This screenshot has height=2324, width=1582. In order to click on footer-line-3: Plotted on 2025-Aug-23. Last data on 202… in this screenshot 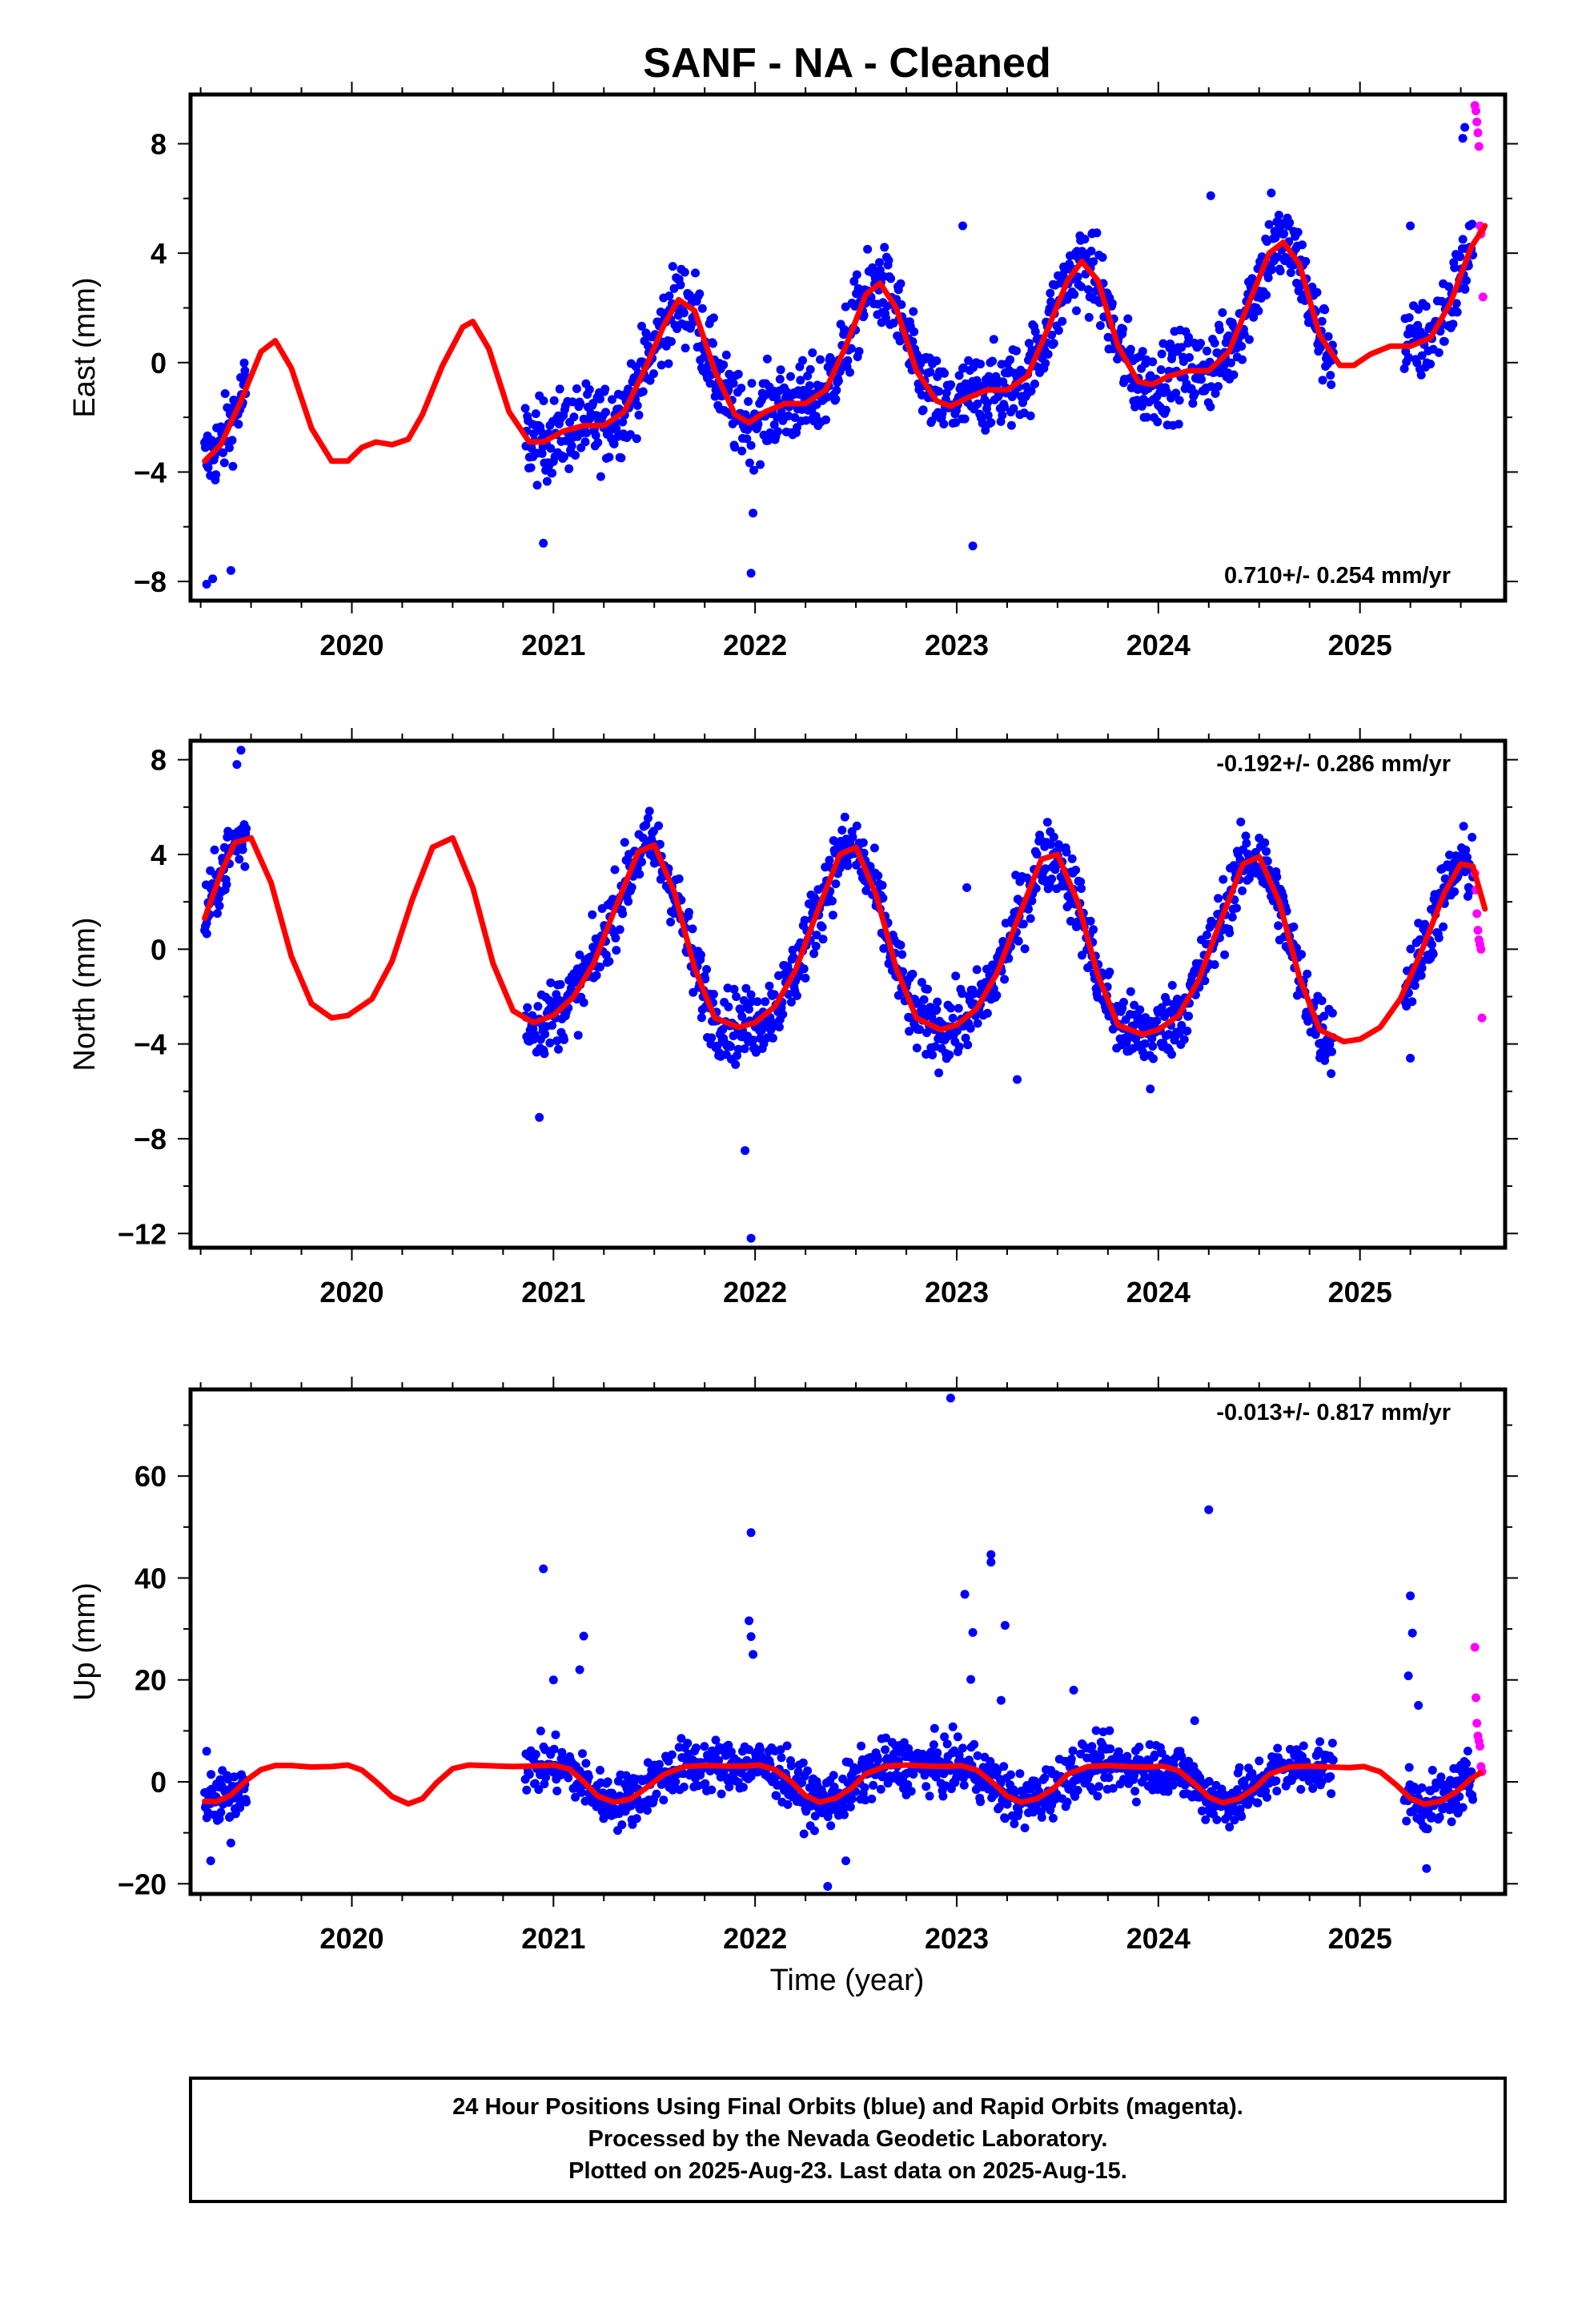, I will do `click(847, 2171)`.